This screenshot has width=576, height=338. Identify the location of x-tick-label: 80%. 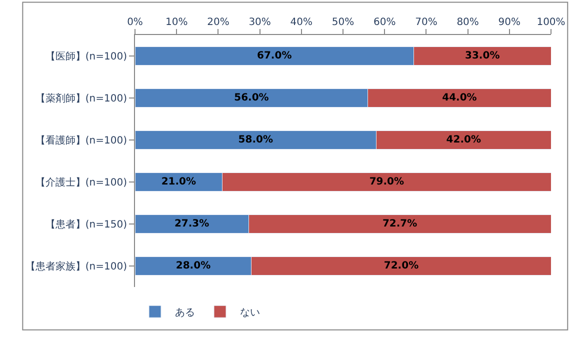
(467, 22).